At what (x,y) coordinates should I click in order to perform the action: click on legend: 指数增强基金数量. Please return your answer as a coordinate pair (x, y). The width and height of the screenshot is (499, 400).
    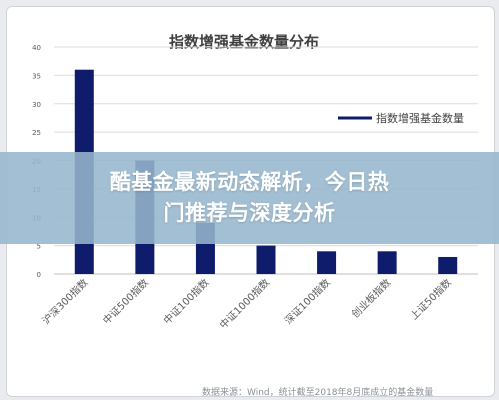
    Looking at the image, I should click on (401, 118).